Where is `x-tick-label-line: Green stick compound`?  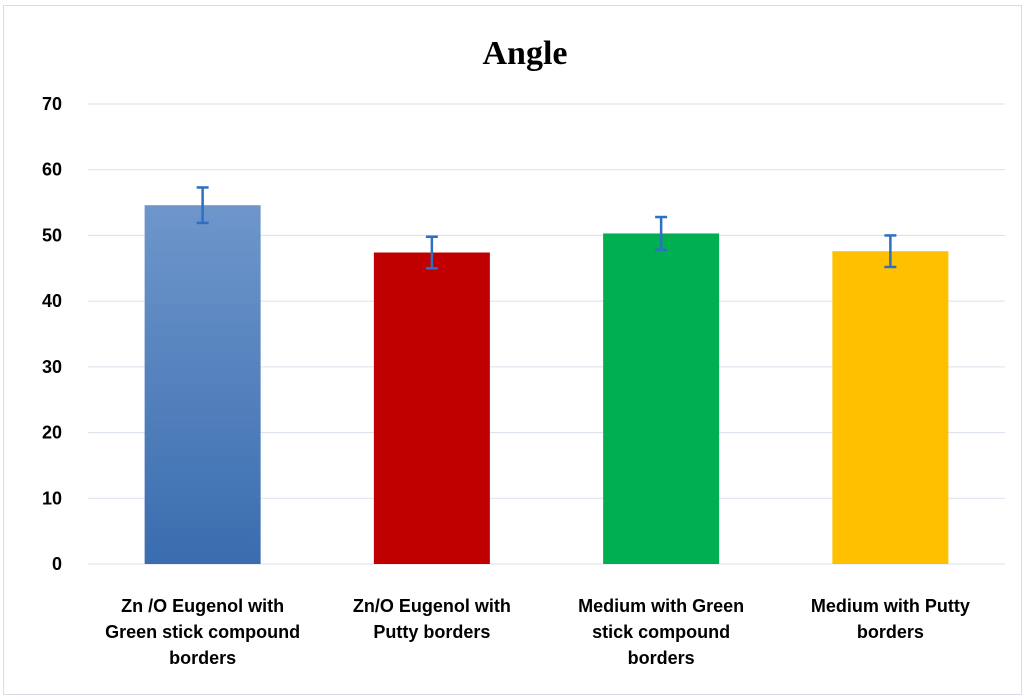 x-tick-label-line: Green stick compound is located at coordinates (202, 632).